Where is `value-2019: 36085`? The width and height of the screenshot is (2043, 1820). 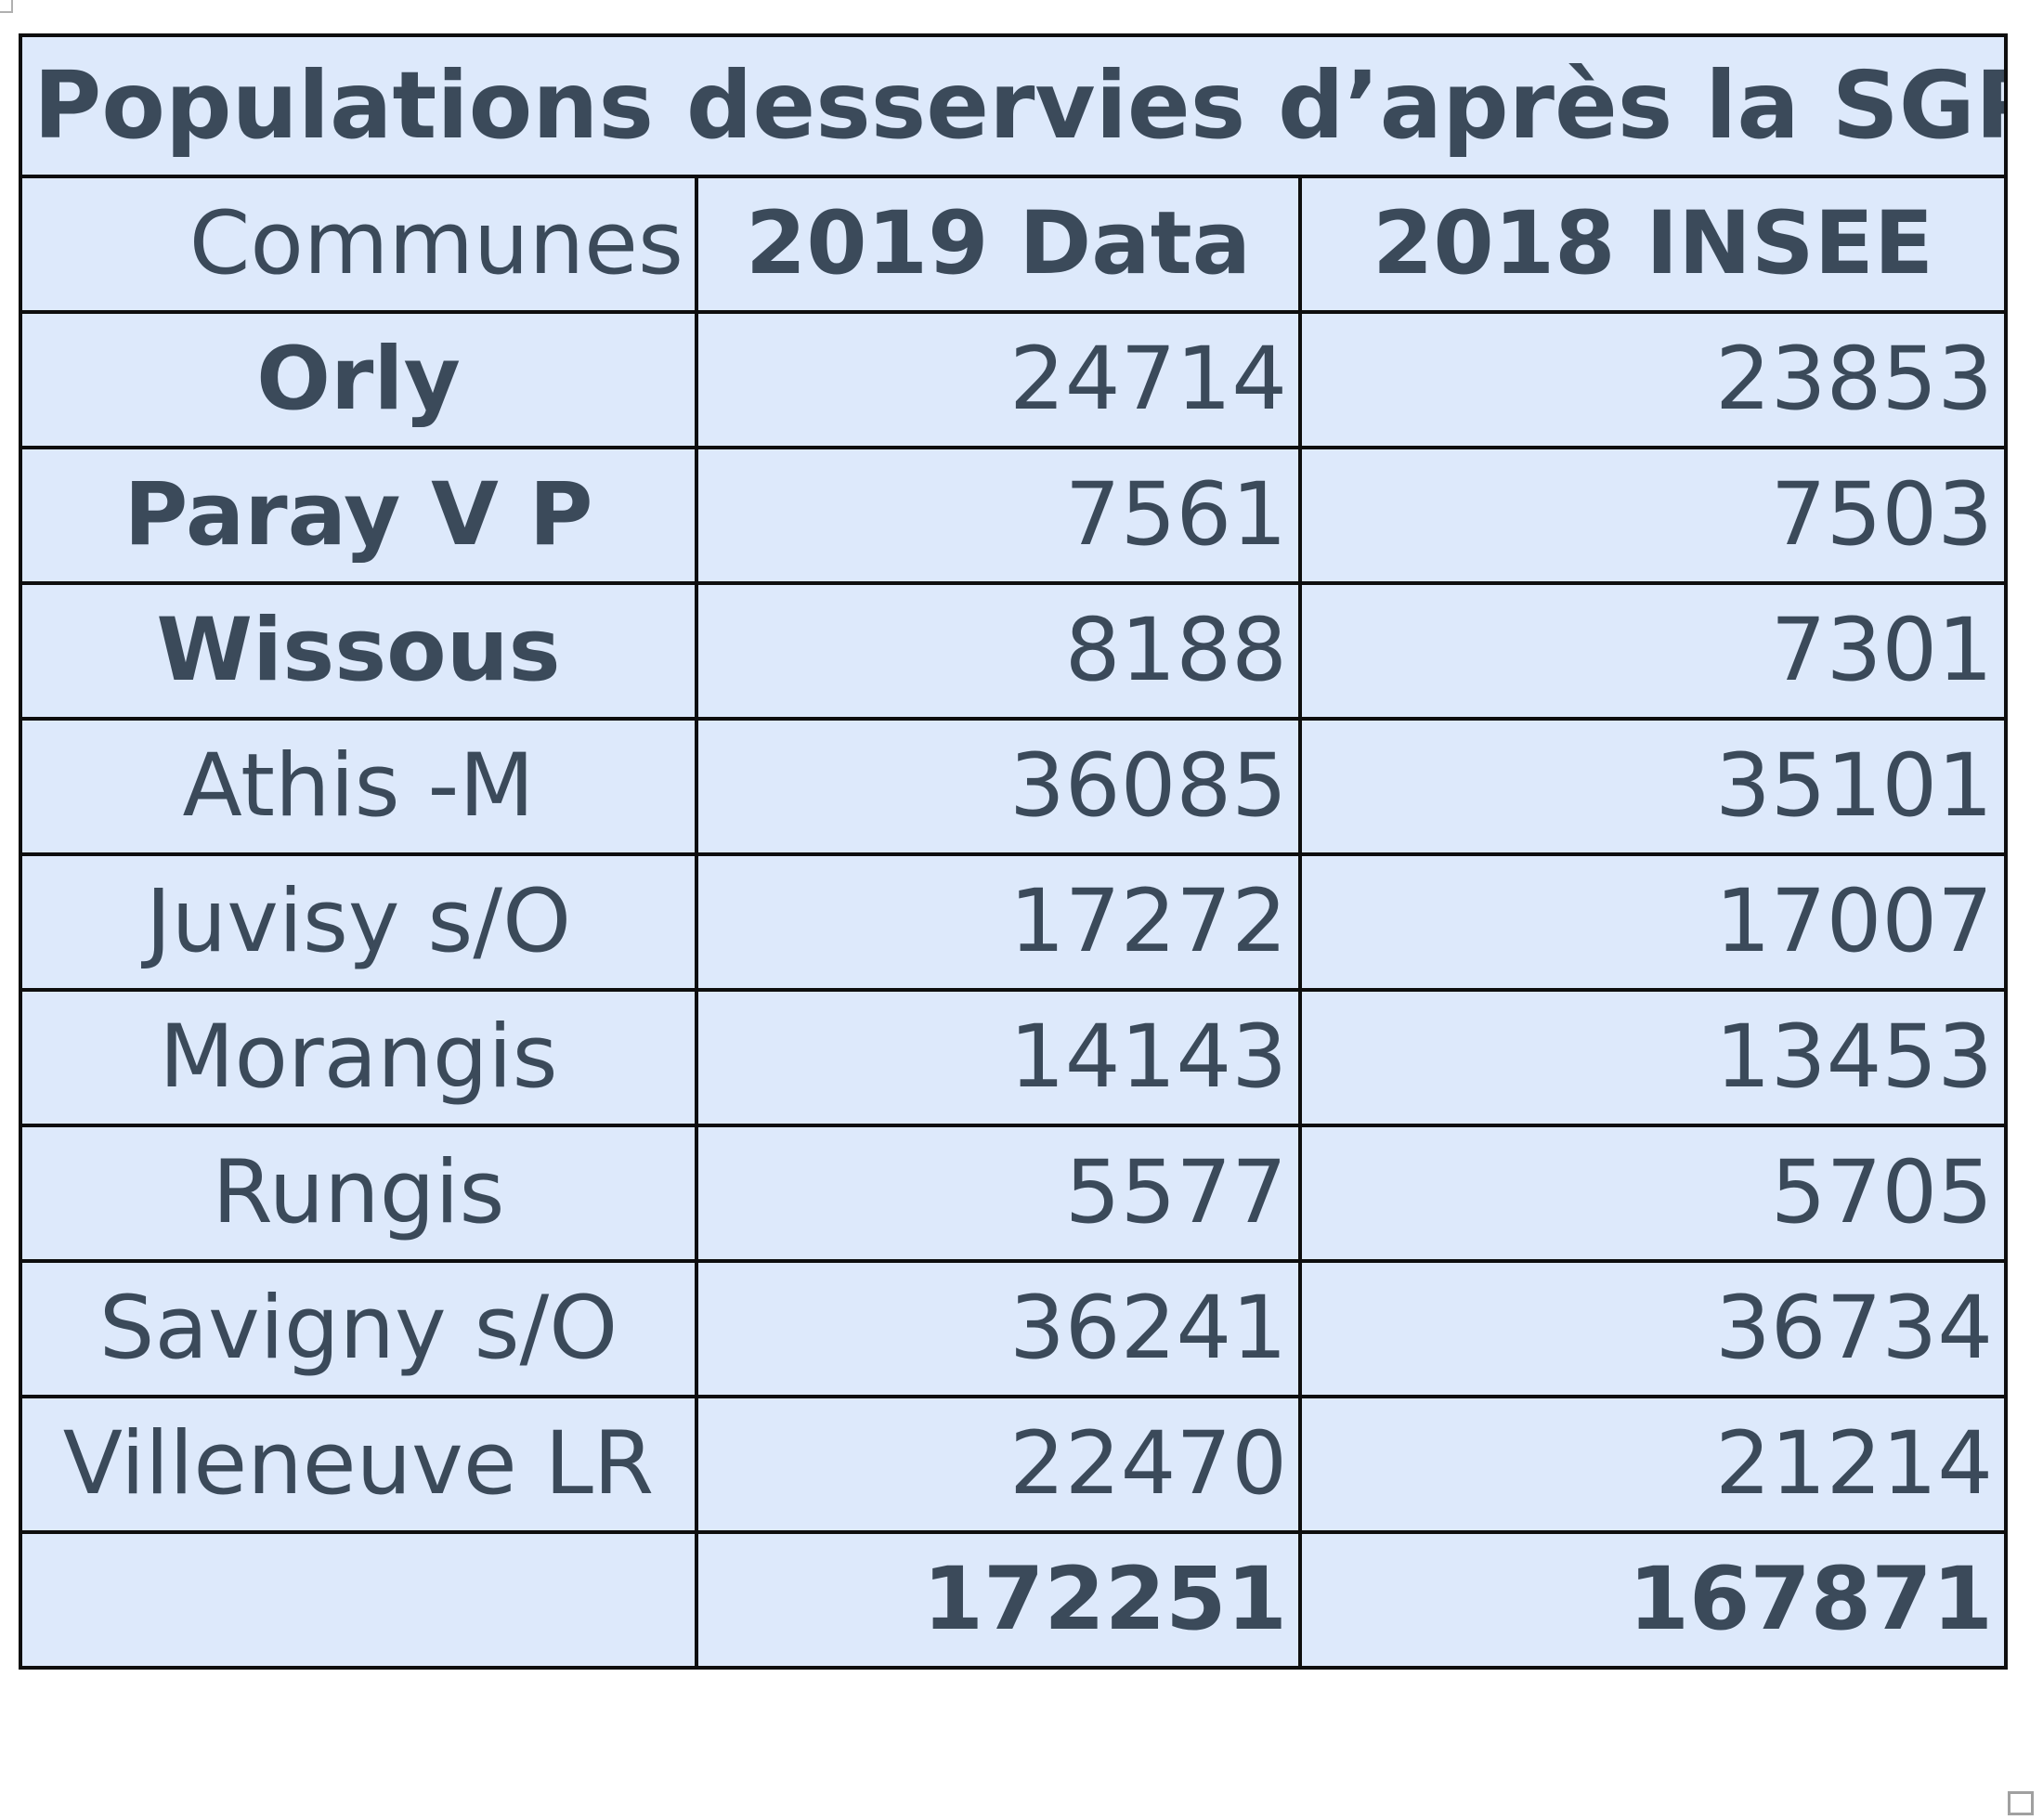 value-2019: 36085 is located at coordinates (998, 786).